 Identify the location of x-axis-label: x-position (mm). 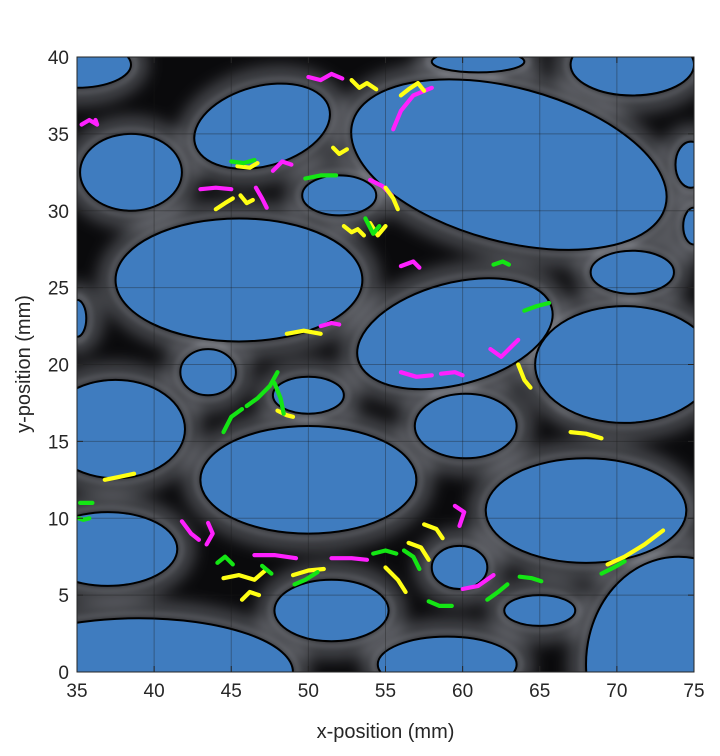
(386, 732).